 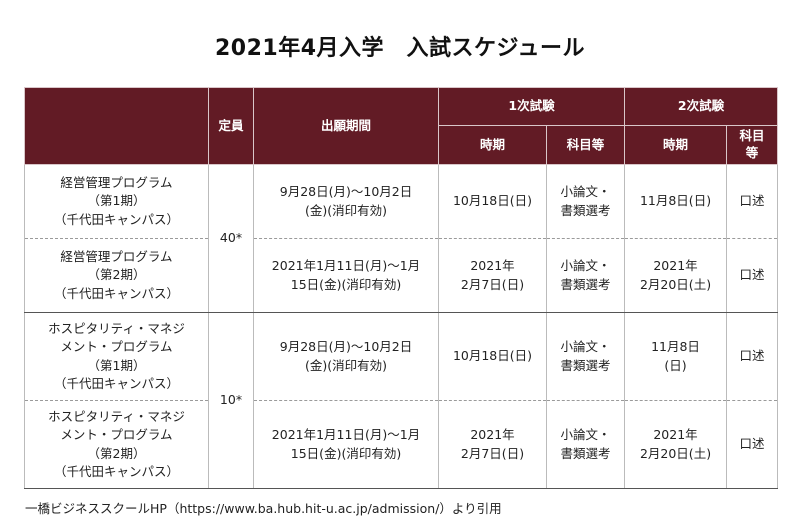 I want to click on cell-line: 11月8日(日), so click(x=675, y=201).